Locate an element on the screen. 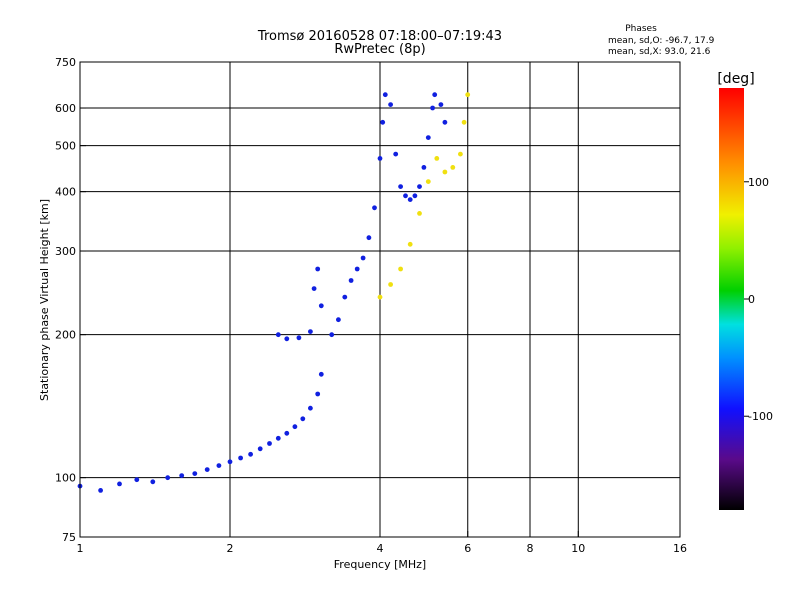 The width and height of the screenshot is (800, 600). phases-title: Phases is located at coordinates (641, 29).